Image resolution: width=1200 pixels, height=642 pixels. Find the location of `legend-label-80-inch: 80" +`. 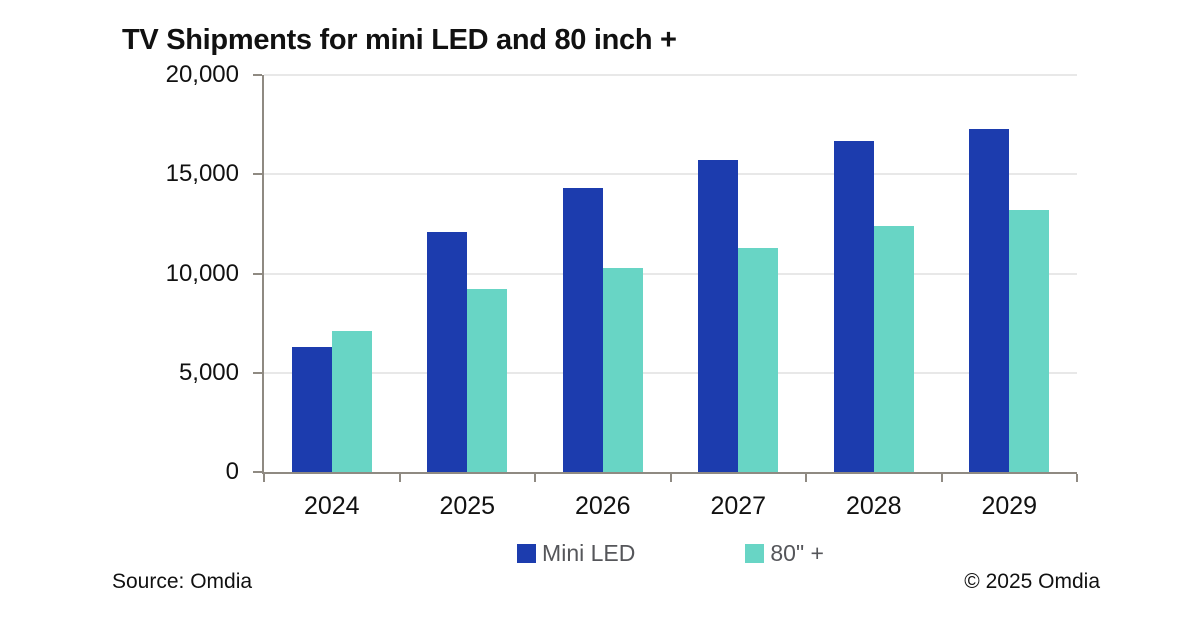

legend-label-80-inch: 80" + is located at coordinates (797, 553).